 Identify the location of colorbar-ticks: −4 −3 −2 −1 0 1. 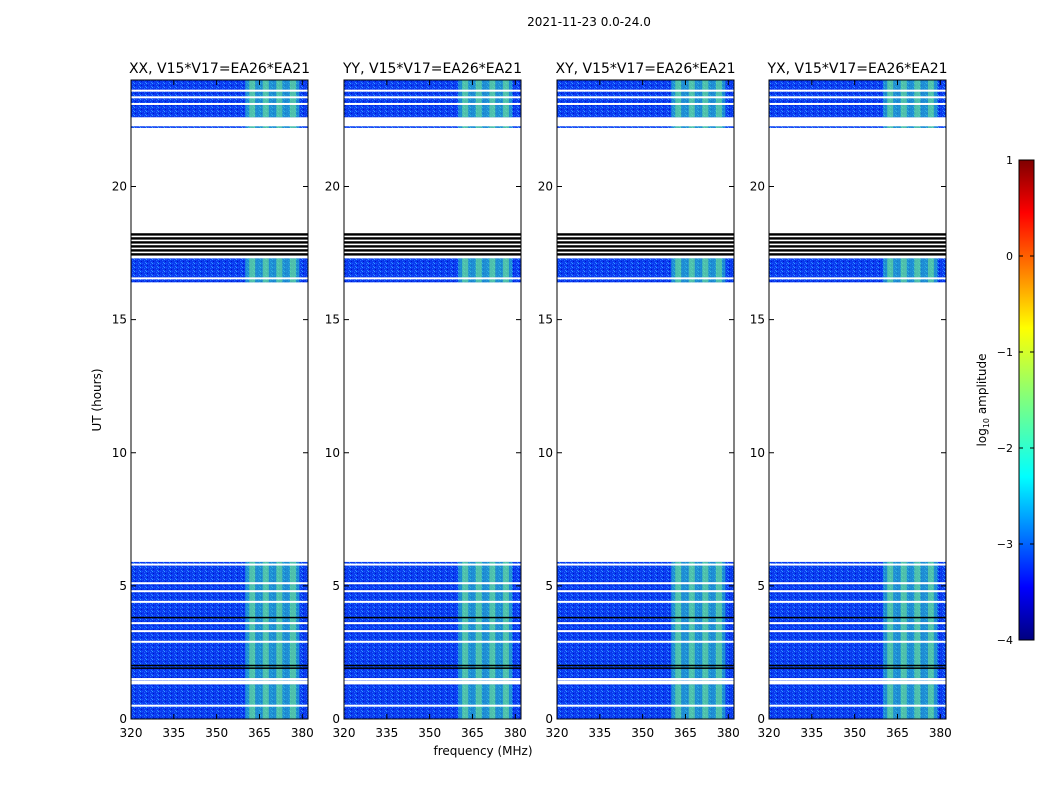
(1015, 400).